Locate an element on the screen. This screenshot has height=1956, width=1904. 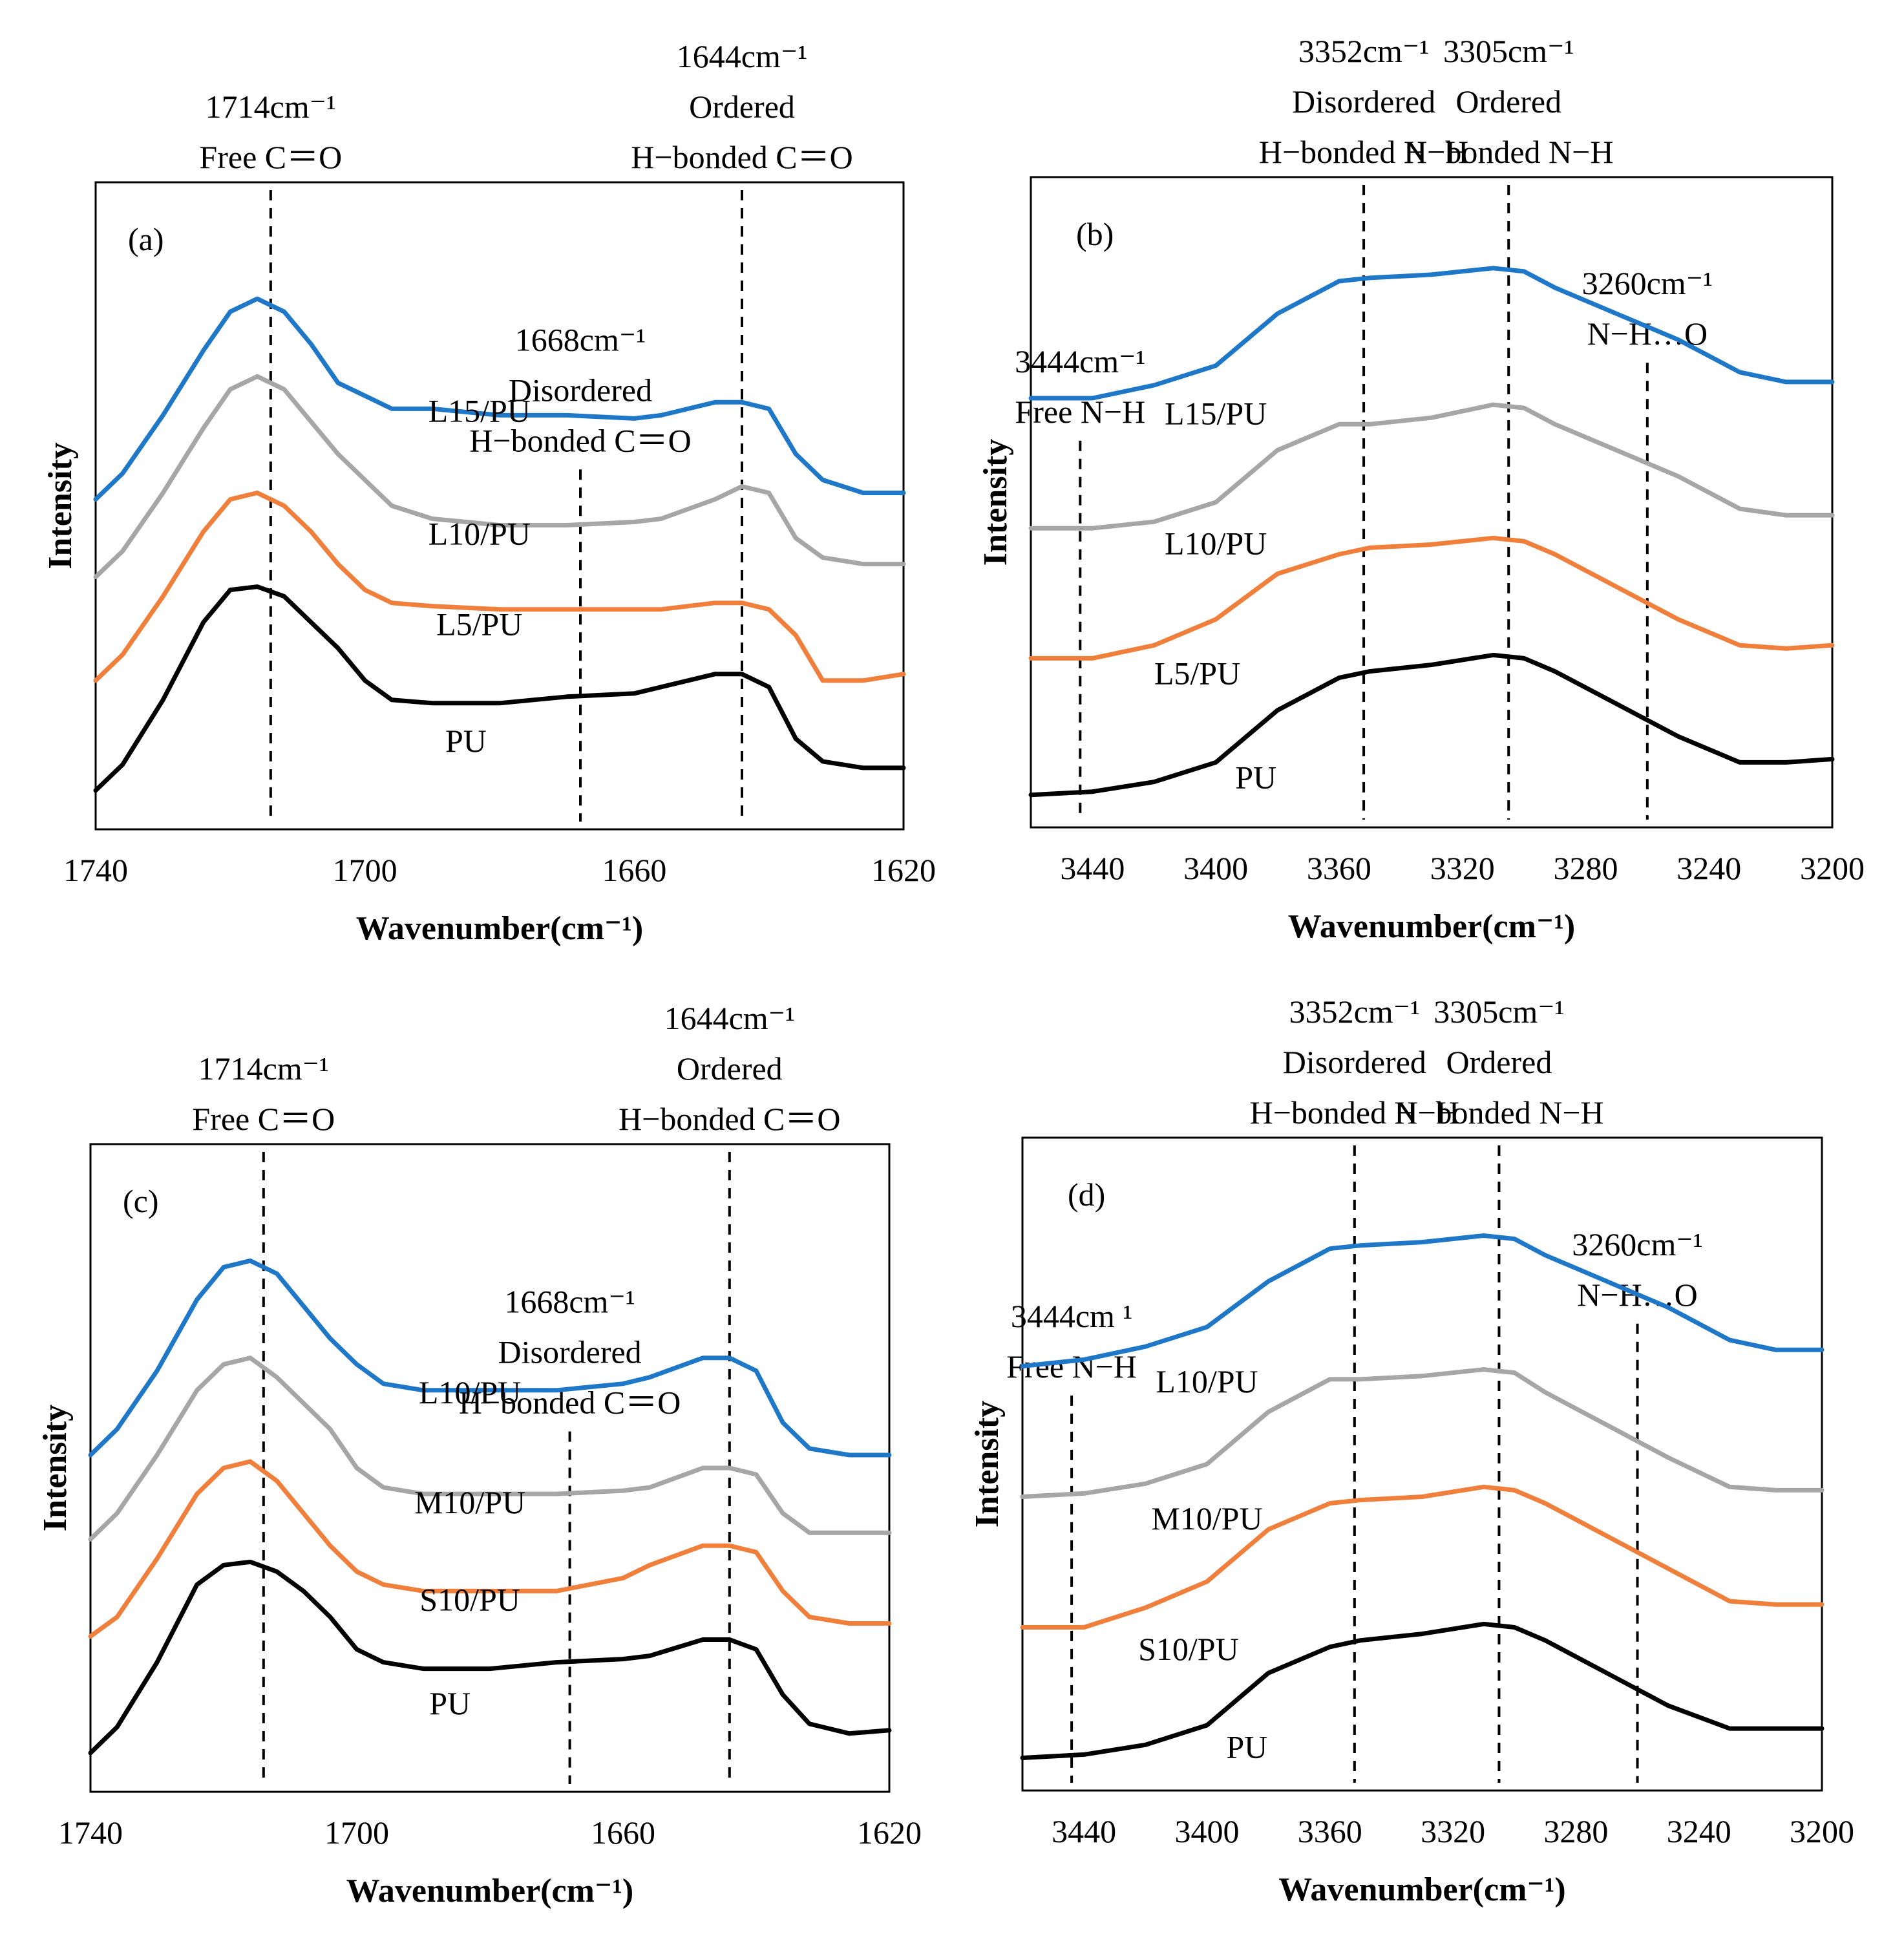
panel-label: (c) is located at coordinates (141, 1201).